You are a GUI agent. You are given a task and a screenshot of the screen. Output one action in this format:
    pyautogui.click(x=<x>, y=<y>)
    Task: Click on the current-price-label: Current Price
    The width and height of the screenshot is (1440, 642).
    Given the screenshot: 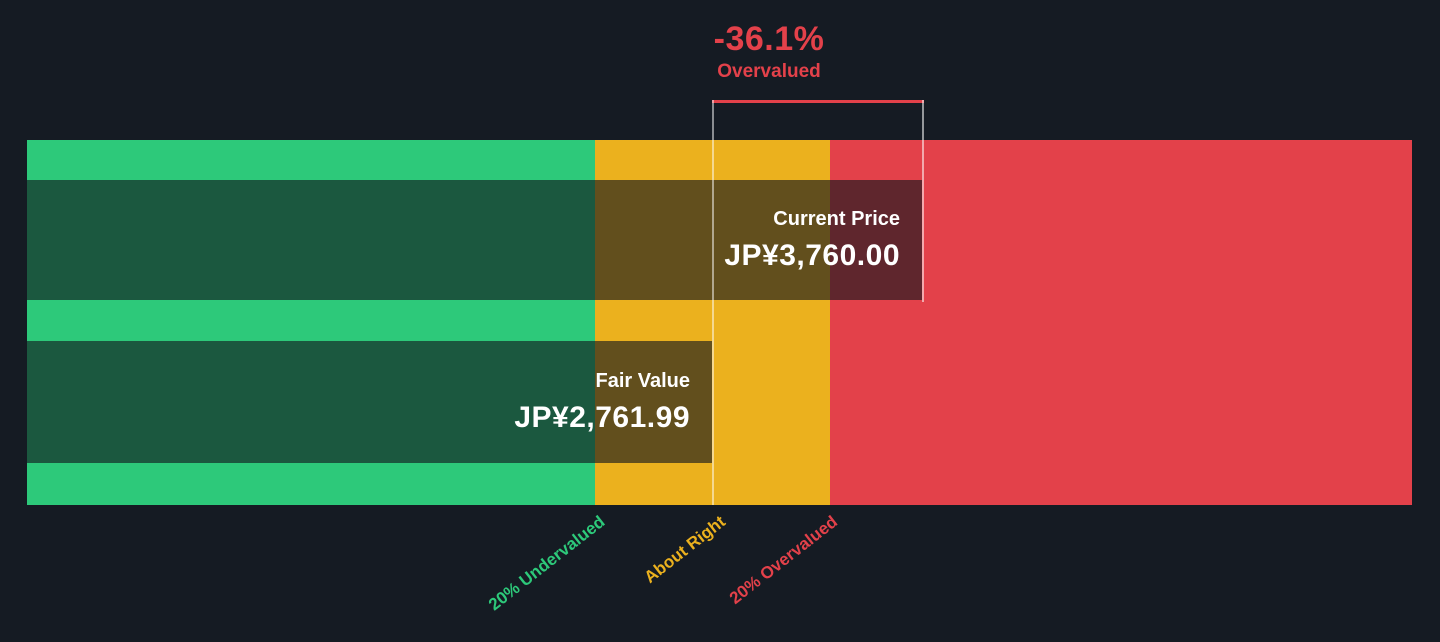 What is the action you would take?
    pyautogui.click(x=836, y=218)
    